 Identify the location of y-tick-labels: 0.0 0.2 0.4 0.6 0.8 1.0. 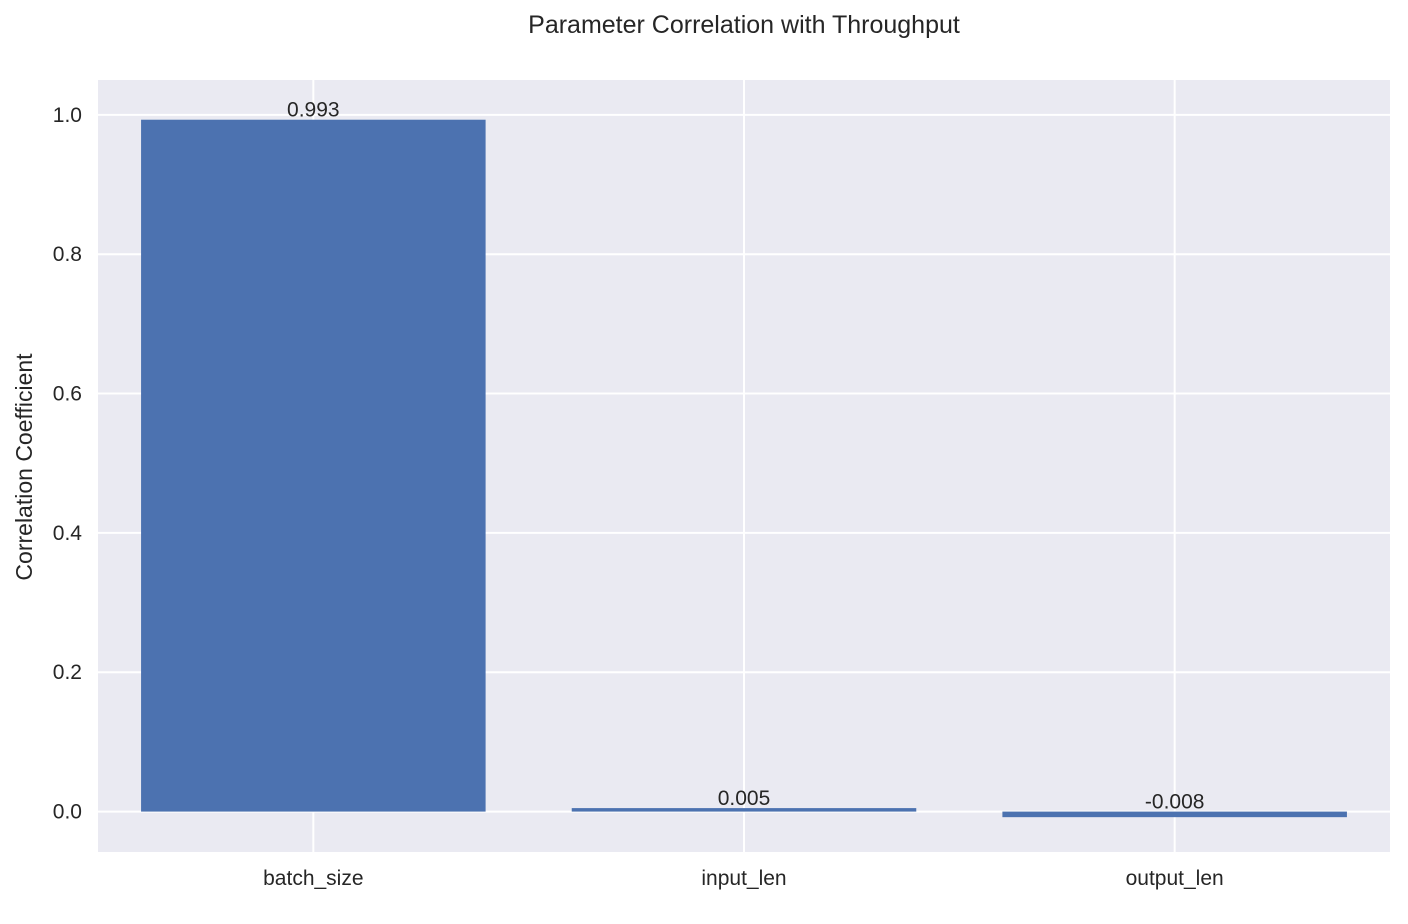
(68, 464).